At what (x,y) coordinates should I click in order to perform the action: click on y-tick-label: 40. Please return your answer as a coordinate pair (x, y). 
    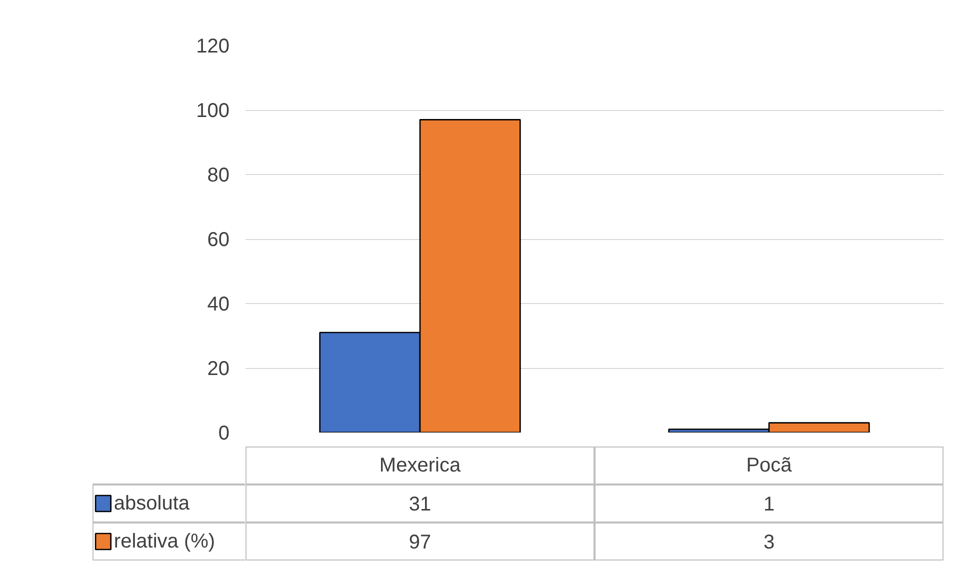
    Looking at the image, I should click on (218, 305).